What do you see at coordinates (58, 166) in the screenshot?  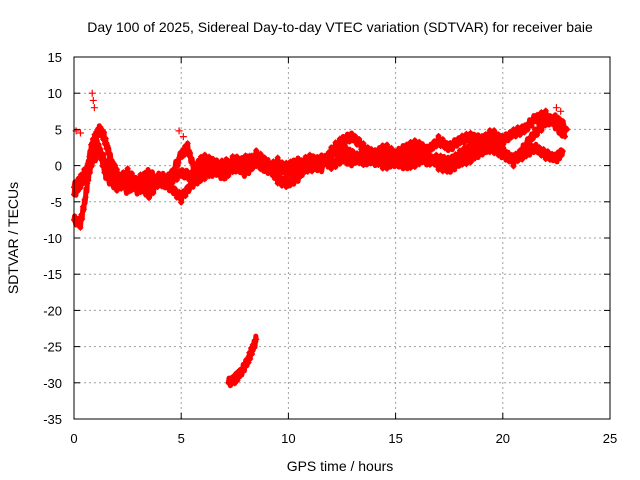 I see `y-tick-label: 0` at bounding box center [58, 166].